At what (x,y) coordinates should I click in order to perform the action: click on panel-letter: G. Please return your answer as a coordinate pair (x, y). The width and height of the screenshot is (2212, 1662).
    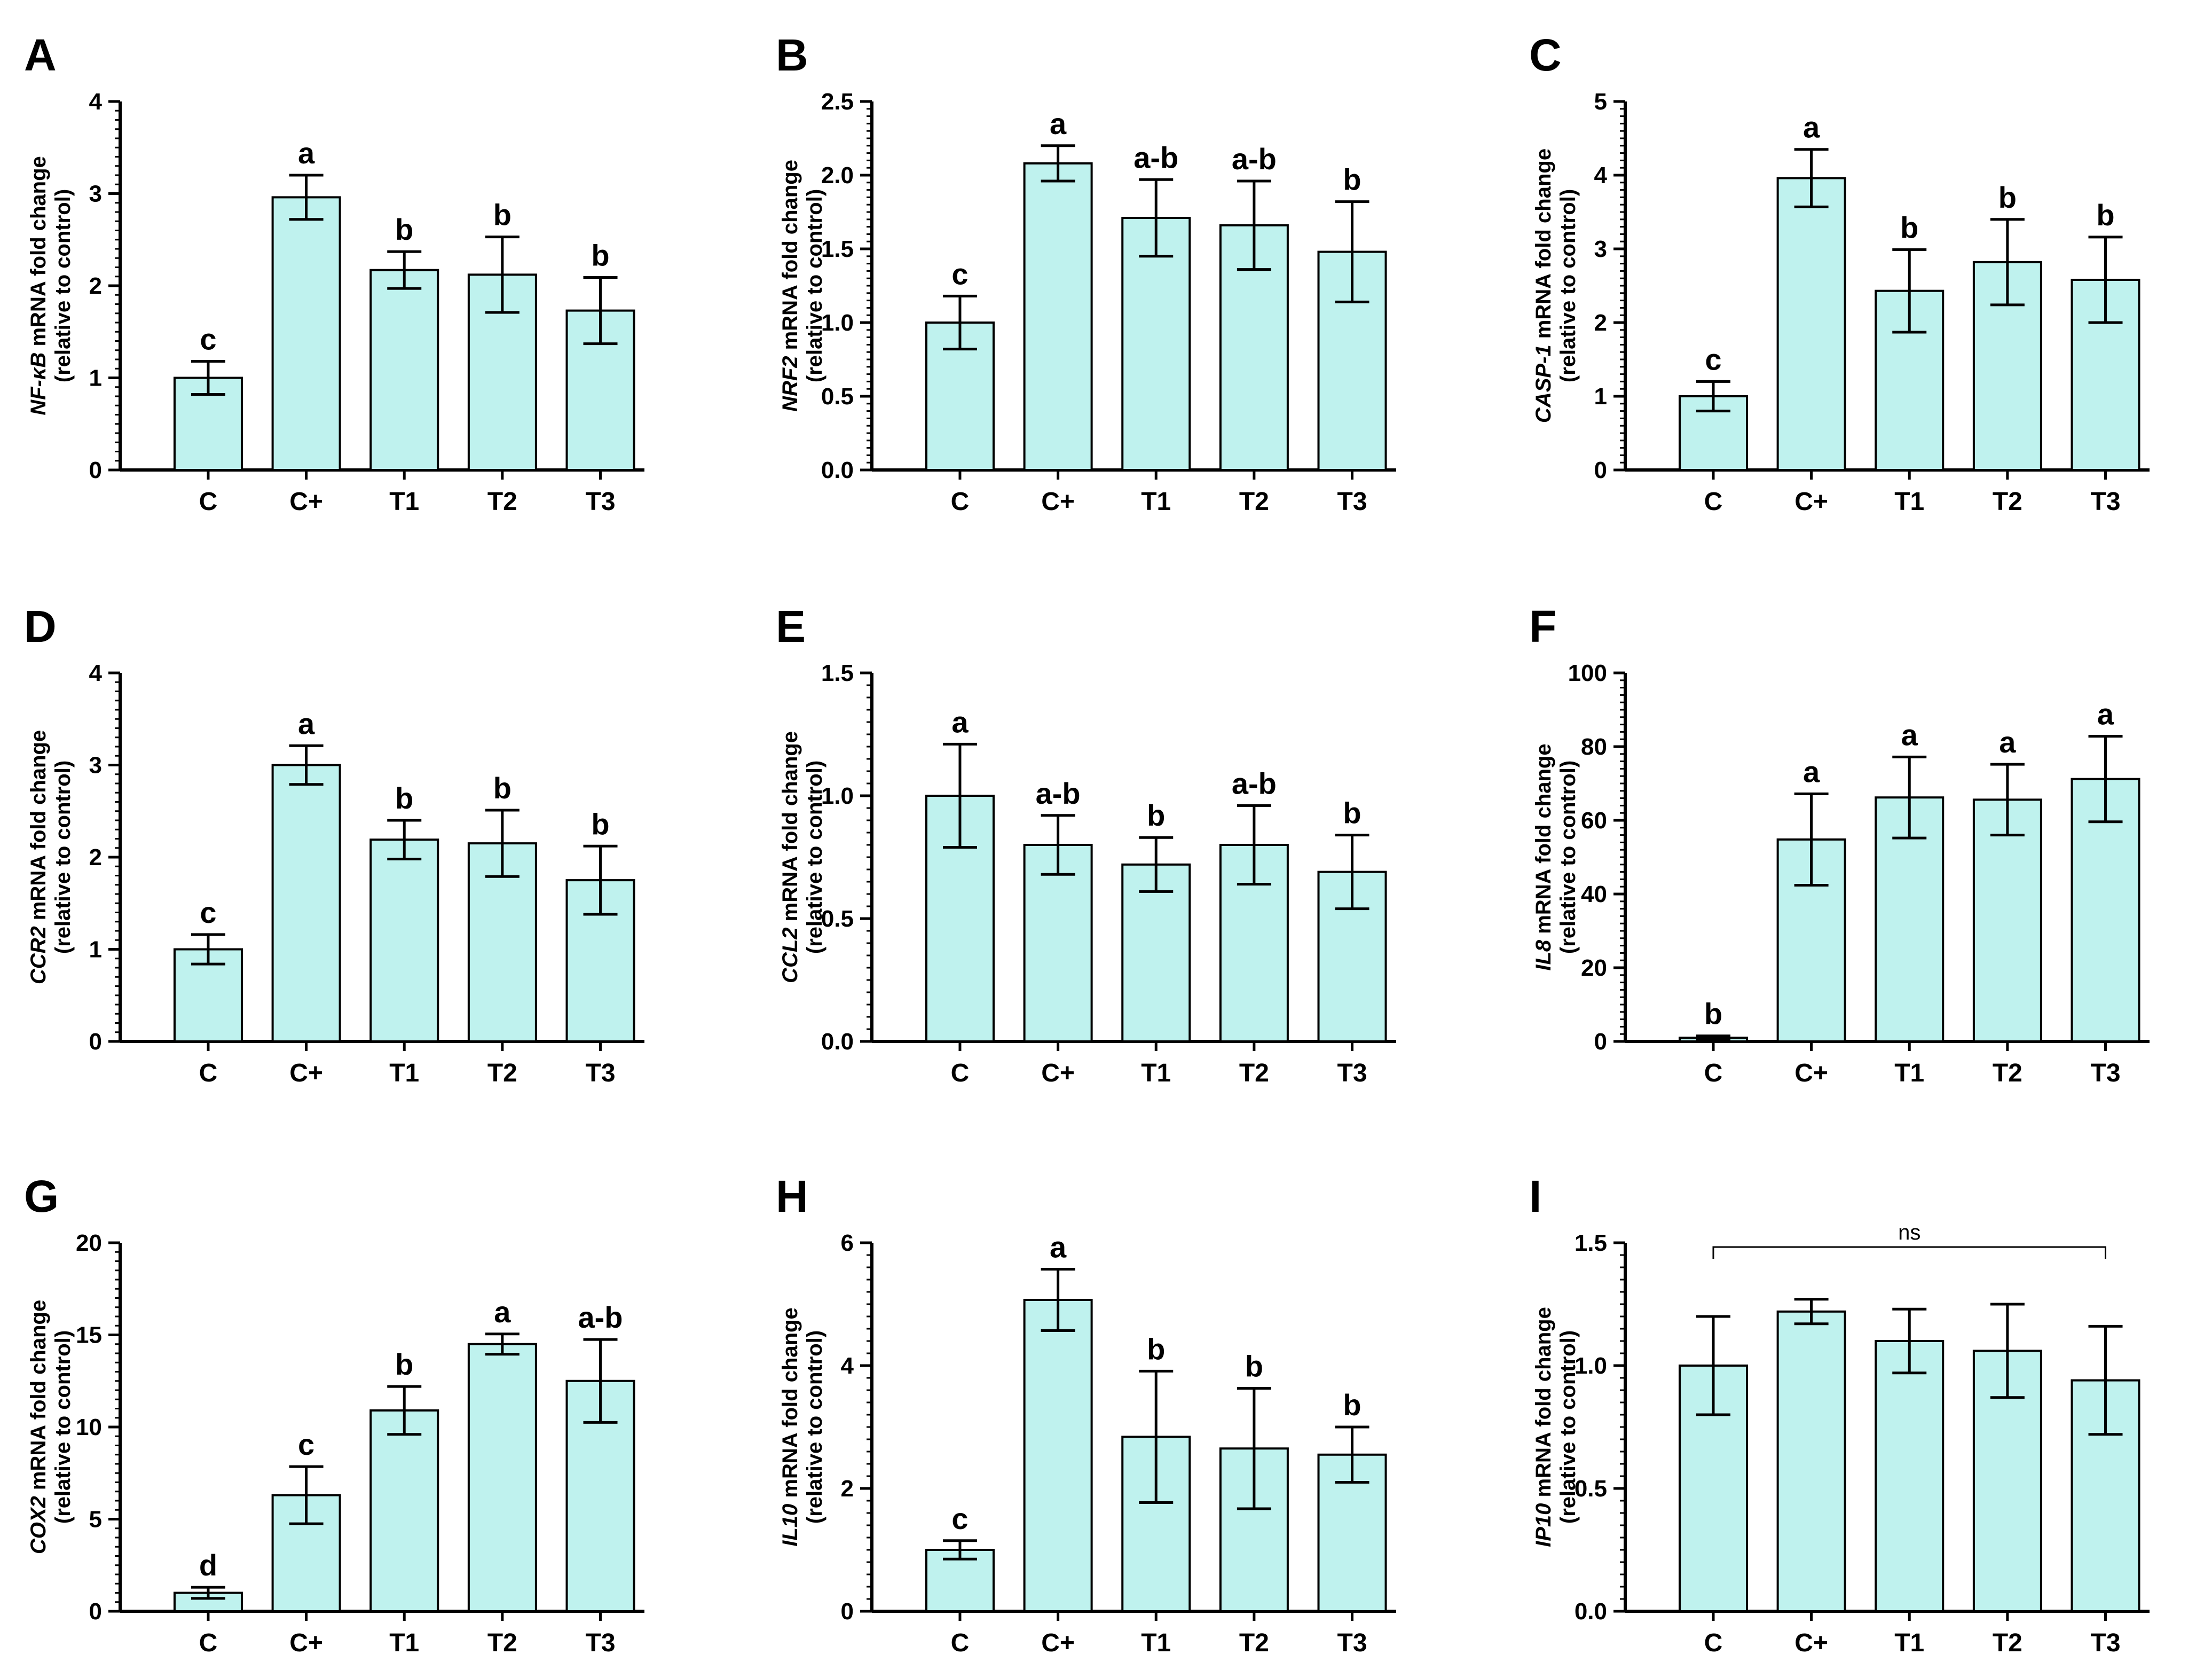
    Looking at the image, I should click on (41, 1196).